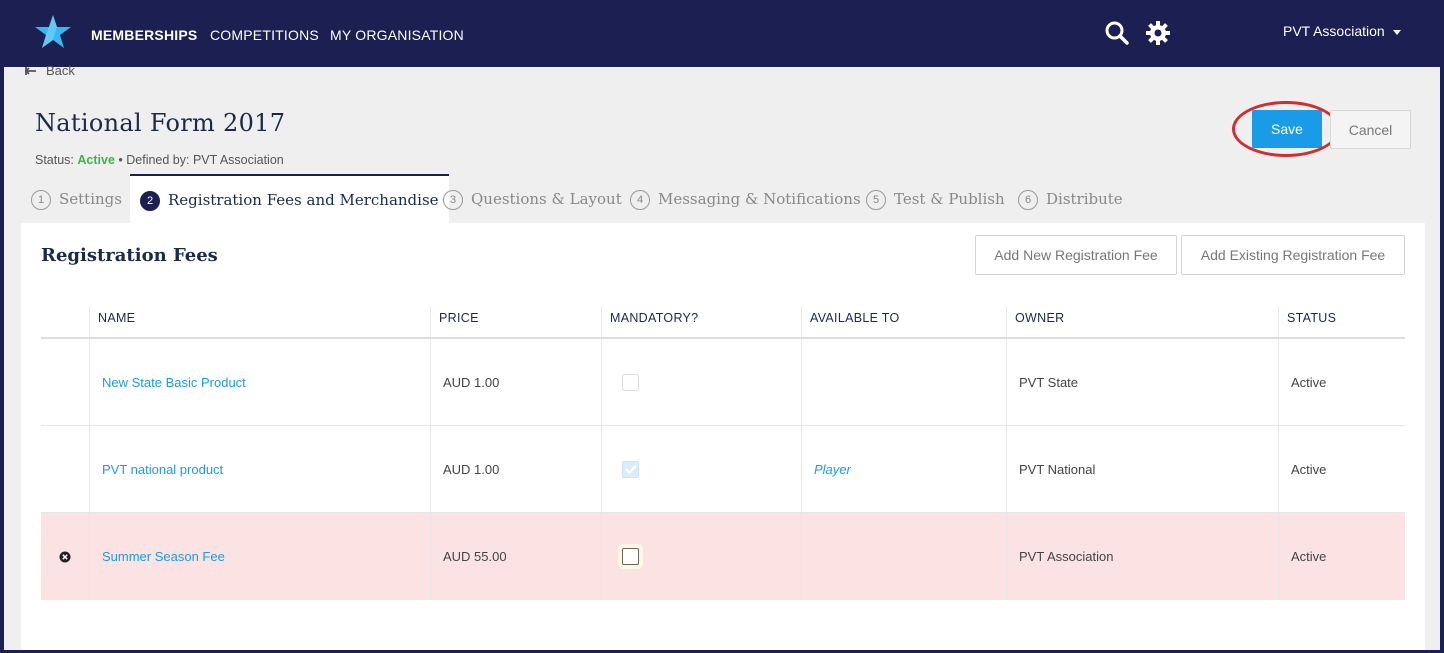 Image resolution: width=1444 pixels, height=653 pixels. What do you see at coordinates (1396, 32) in the screenshot?
I see `caret-down-icon` at bounding box center [1396, 32].